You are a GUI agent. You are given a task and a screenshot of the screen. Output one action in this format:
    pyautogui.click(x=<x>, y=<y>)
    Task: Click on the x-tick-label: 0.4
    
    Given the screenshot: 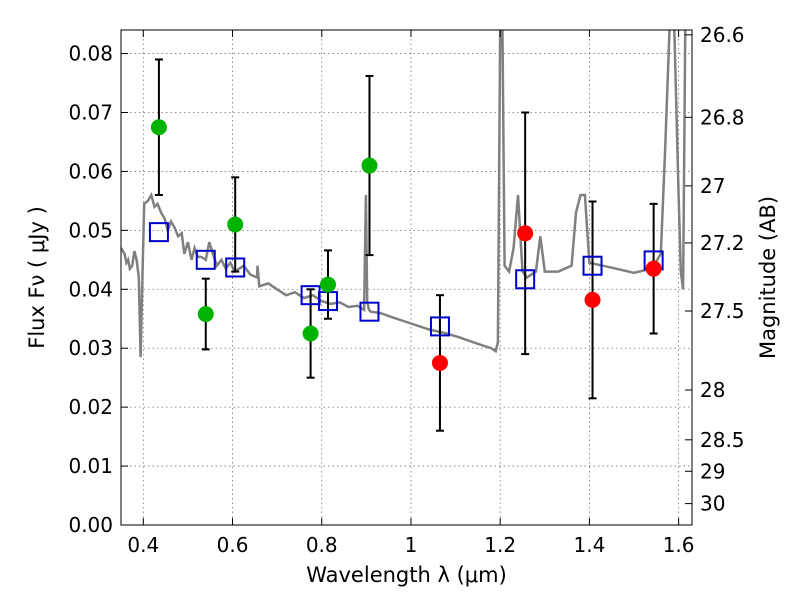 What is the action you would take?
    pyautogui.click(x=143, y=545)
    